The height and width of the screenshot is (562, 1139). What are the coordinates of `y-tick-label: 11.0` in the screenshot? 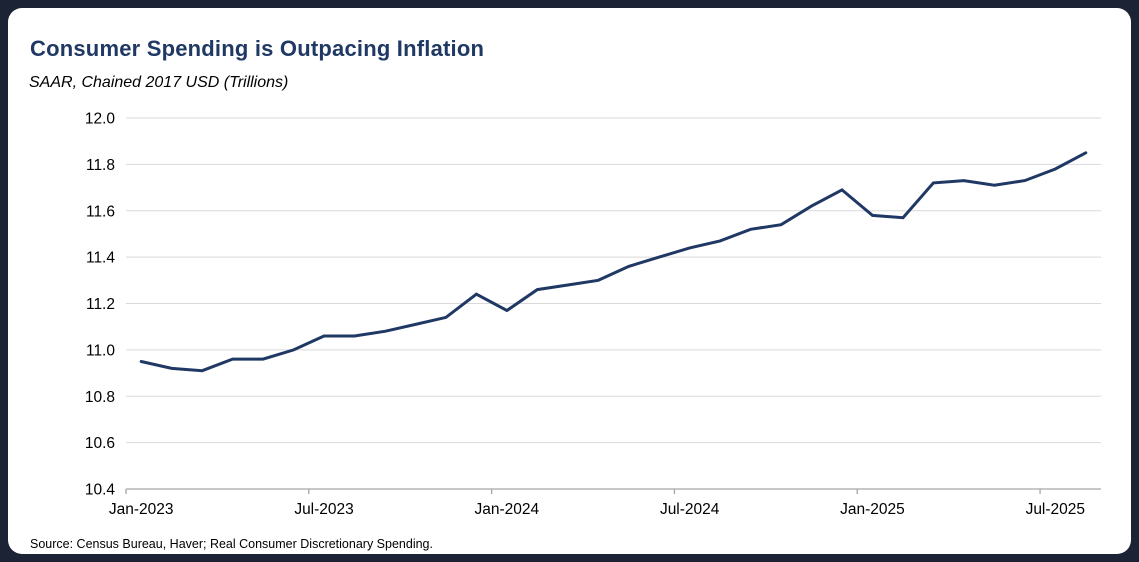 It's located at (100, 350).